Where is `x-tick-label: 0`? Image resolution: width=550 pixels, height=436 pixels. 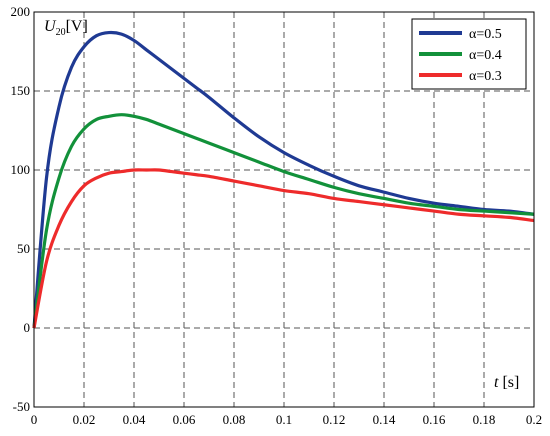
x-tick-label: 0 is located at coordinates (34, 419).